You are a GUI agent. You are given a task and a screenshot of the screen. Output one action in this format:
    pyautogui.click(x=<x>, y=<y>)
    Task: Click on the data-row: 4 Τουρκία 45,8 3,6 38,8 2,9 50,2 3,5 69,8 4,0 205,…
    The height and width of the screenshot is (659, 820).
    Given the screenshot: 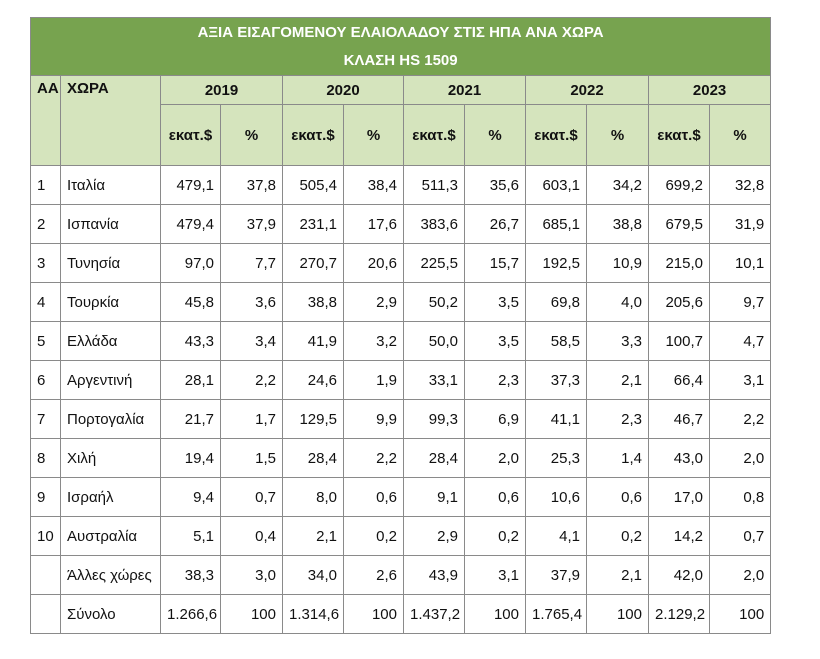 What is the action you would take?
    pyautogui.click(x=401, y=302)
    